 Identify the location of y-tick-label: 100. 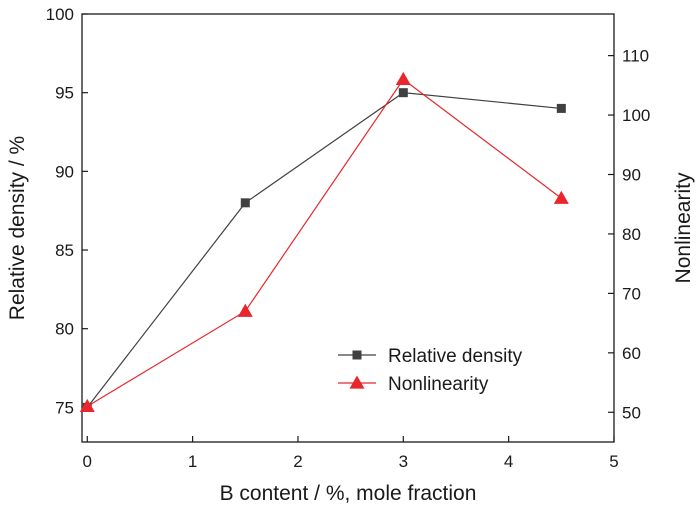
(60, 14).